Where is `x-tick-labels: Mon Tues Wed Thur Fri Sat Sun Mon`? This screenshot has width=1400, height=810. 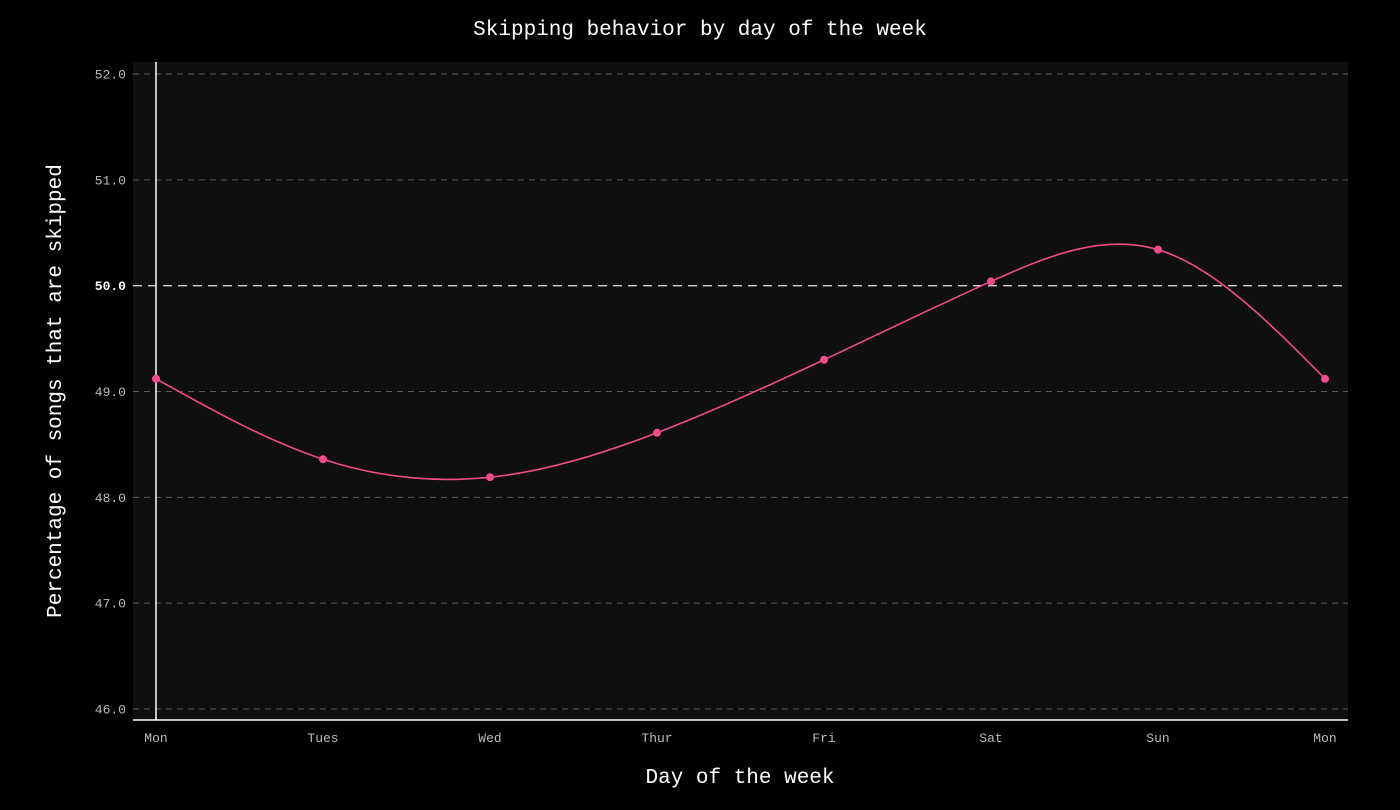 x-tick-labels: Mon Tues Wed Thur Fri Sat Sun Mon is located at coordinates (740, 738).